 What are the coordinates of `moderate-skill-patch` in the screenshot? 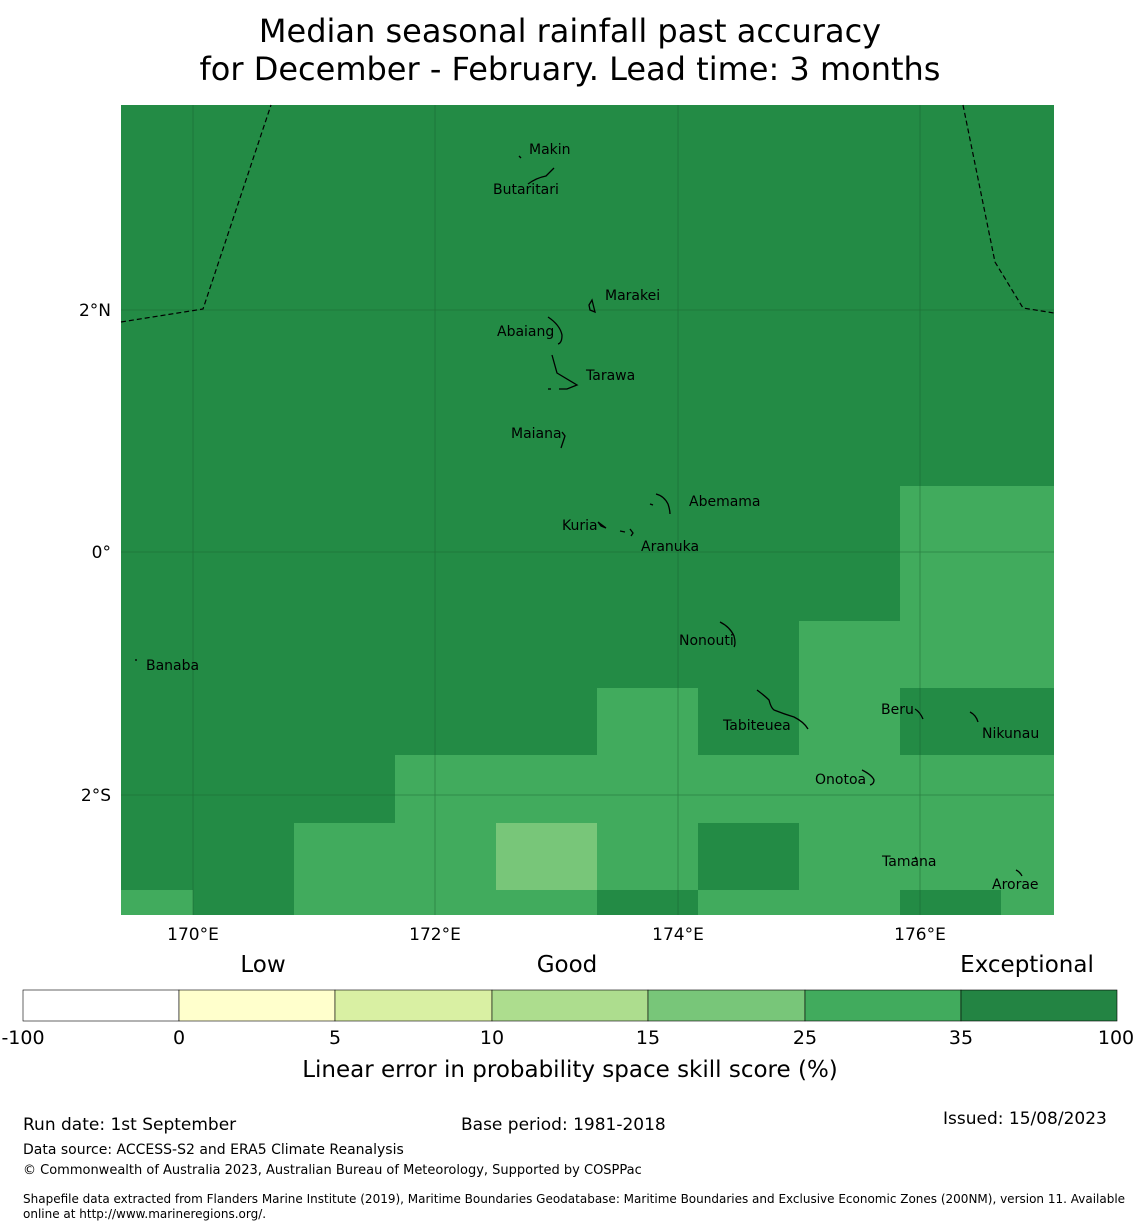 It's located at (546, 856).